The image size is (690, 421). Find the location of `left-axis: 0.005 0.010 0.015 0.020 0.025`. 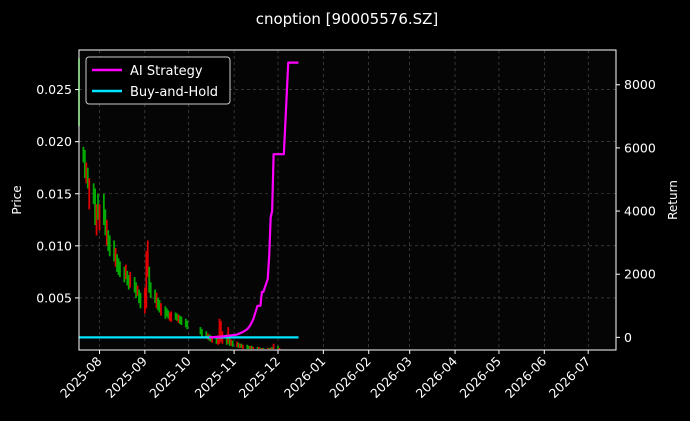

left-axis: 0.005 0.010 0.015 0.020 0.025 is located at coordinates (57, 193).